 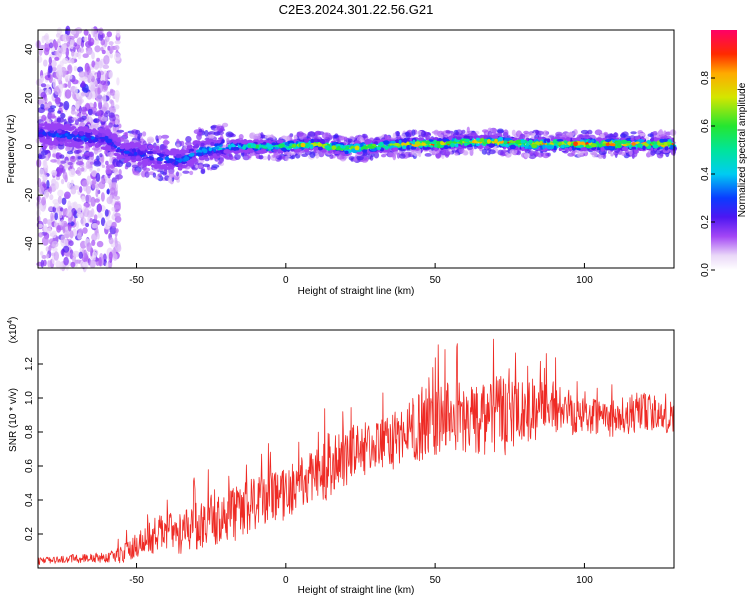 What do you see at coordinates (29, 243) in the screenshot?
I see `spectrogram-y-tick-label: -40` at bounding box center [29, 243].